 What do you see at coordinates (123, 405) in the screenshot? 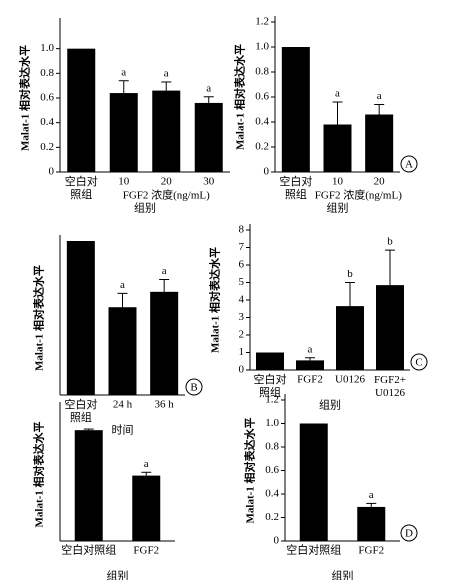
I see `x-tick-label: 24 h` at bounding box center [123, 405].